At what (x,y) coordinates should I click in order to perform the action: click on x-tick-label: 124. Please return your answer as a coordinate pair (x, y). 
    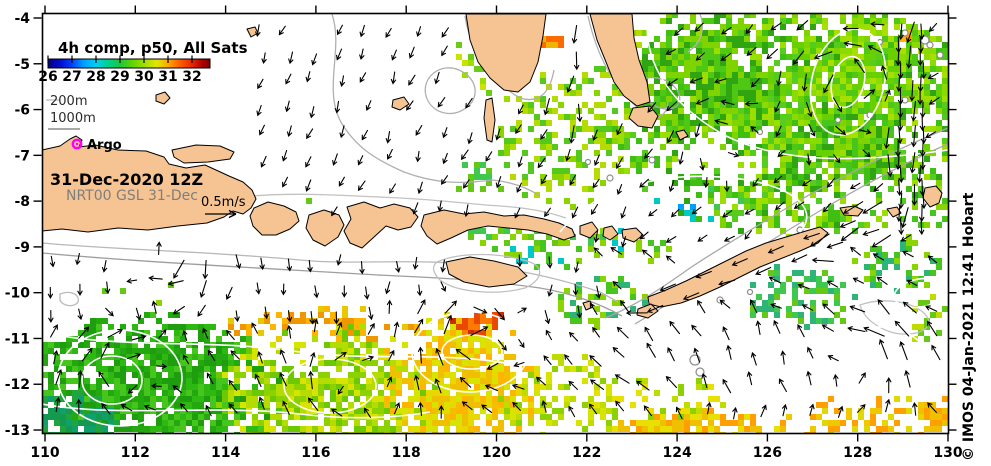
    Looking at the image, I should click on (676, 453).